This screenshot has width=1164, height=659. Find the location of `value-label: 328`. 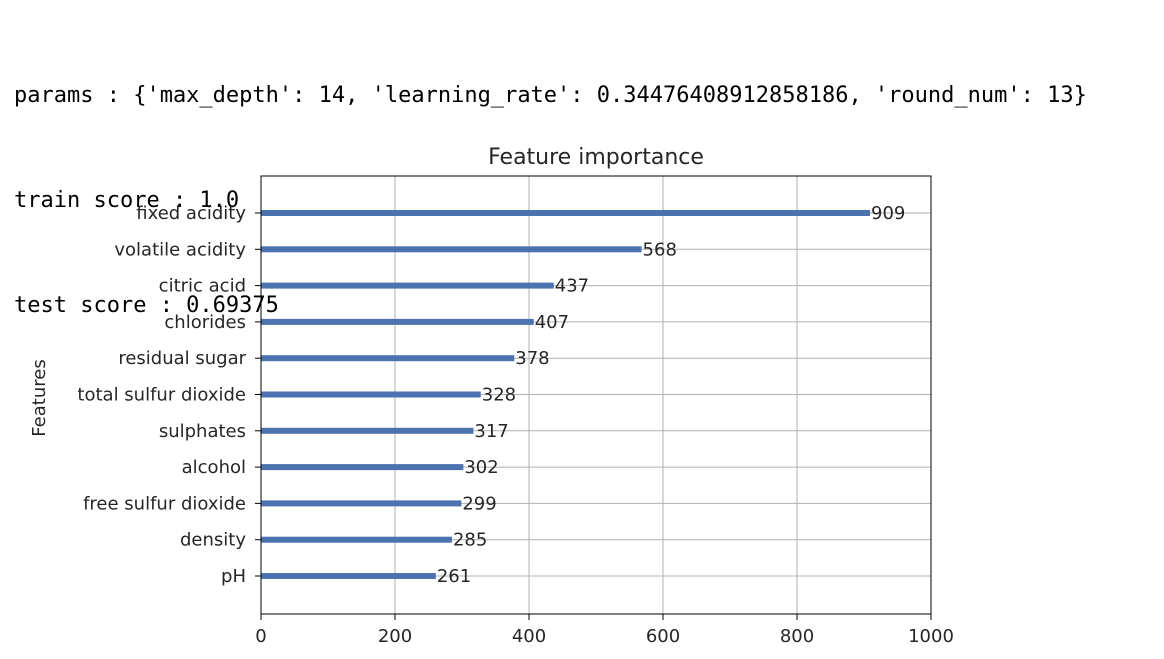

value-label: 328 is located at coordinates (499, 395).